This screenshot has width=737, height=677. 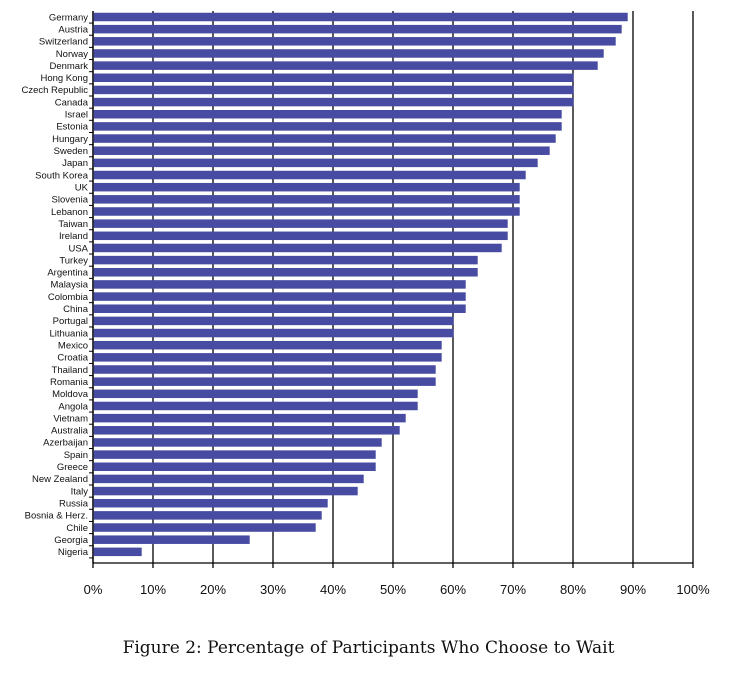 I want to click on category-label: Taiwan, so click(x=73, y=224).